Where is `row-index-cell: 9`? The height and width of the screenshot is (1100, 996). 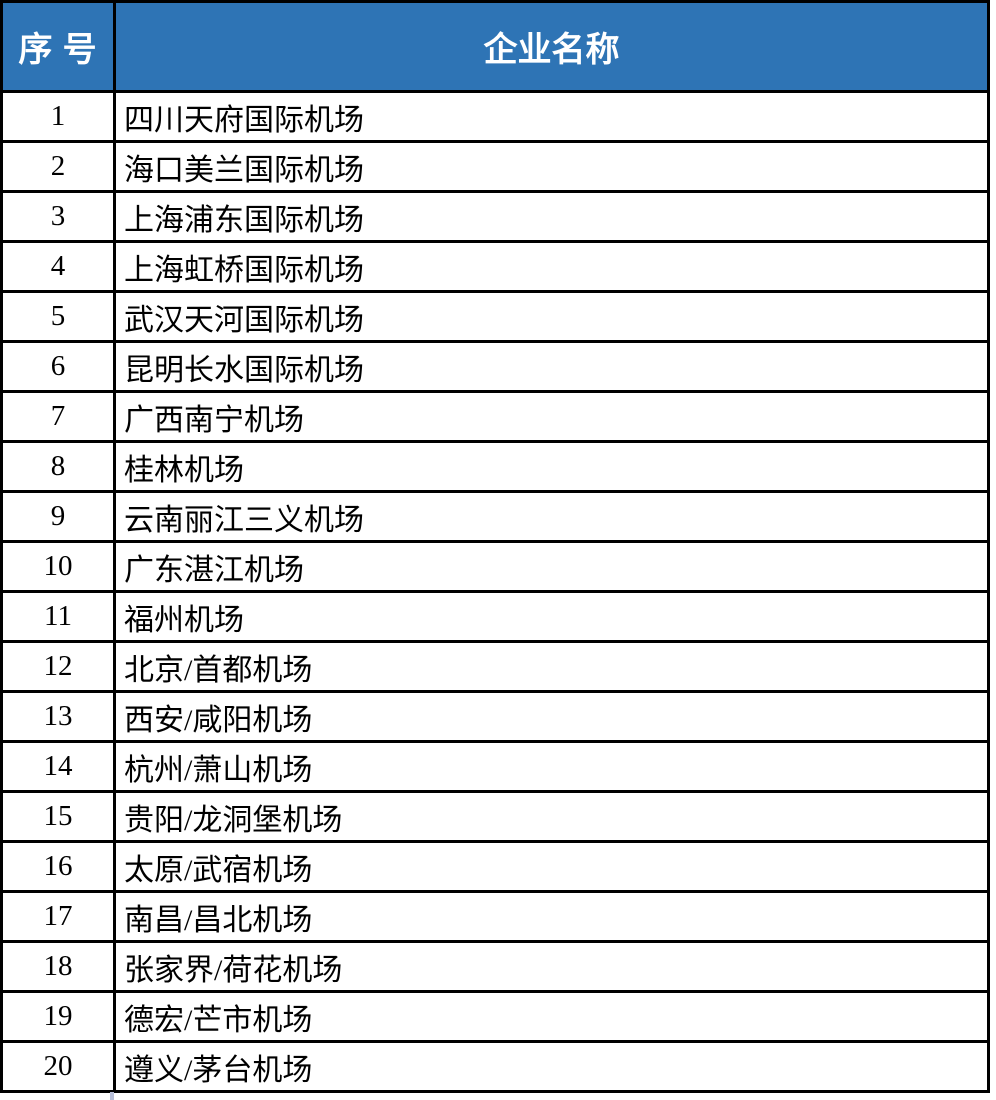 row-index-cell: 9 is located at coordinates (58, 516).